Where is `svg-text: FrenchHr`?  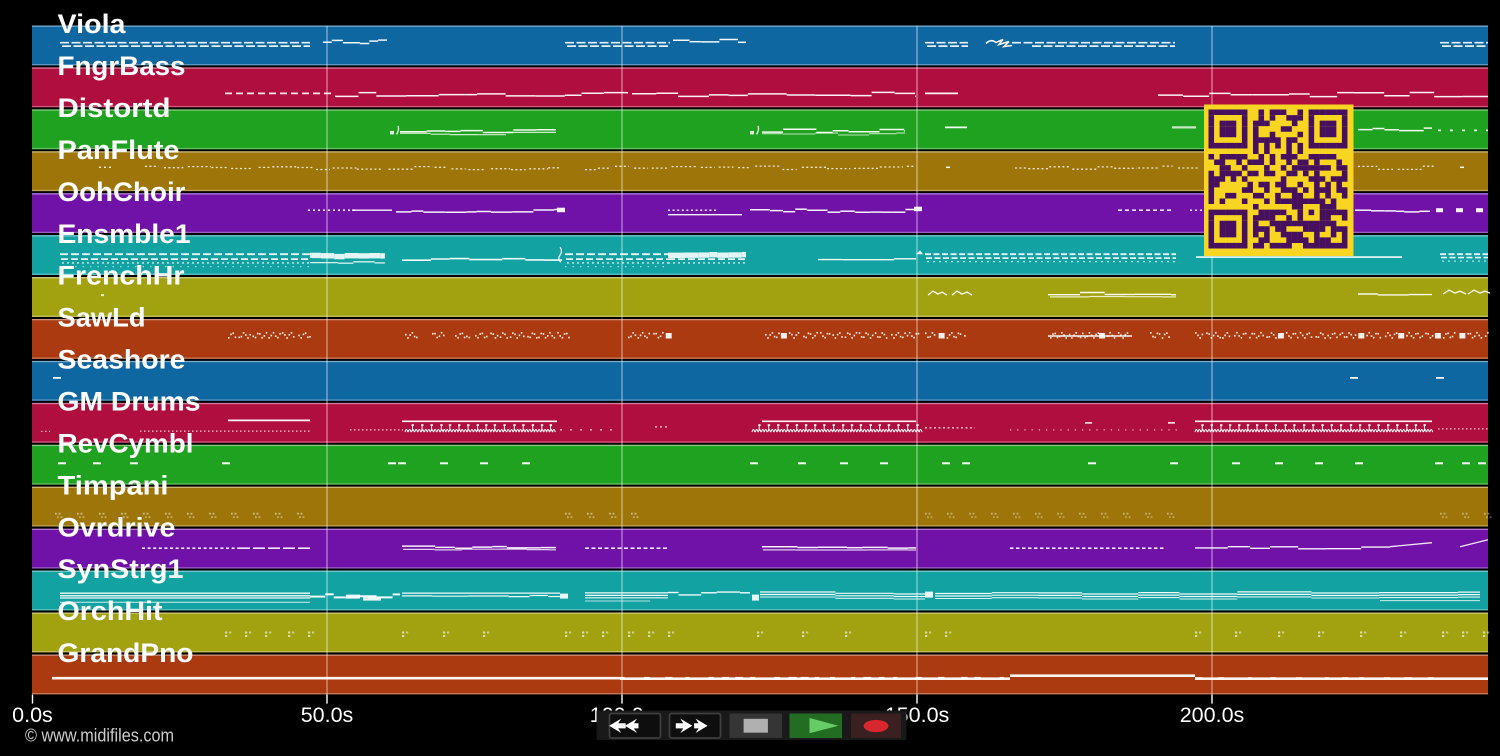
svg-text: FrenchHr is located at coordinates (121, 276).